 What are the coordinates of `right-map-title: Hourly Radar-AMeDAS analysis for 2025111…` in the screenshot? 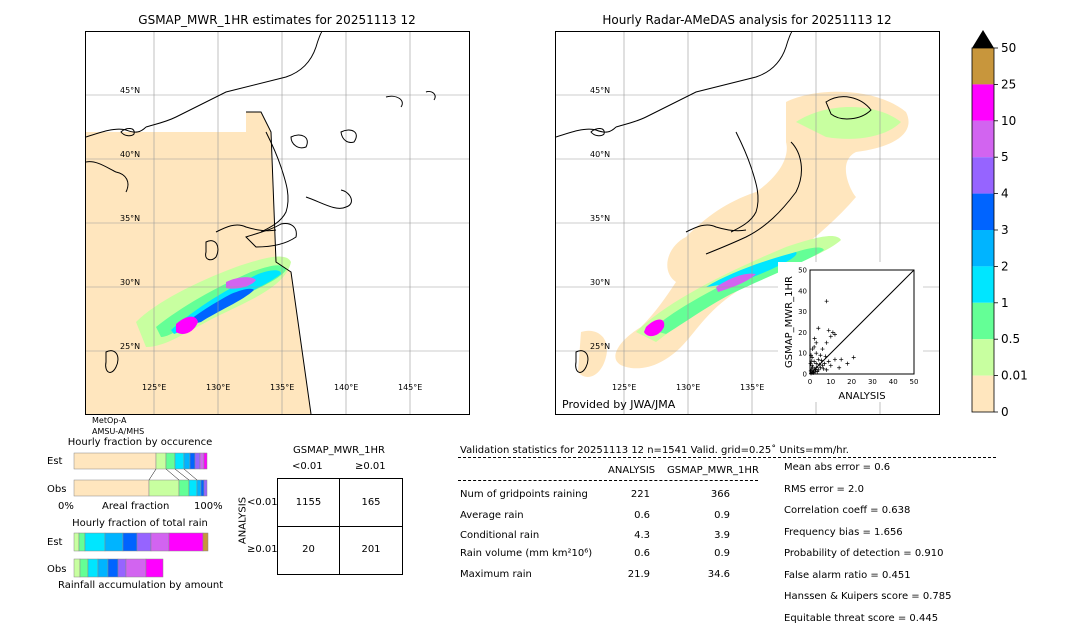 It's located at (747, 20).